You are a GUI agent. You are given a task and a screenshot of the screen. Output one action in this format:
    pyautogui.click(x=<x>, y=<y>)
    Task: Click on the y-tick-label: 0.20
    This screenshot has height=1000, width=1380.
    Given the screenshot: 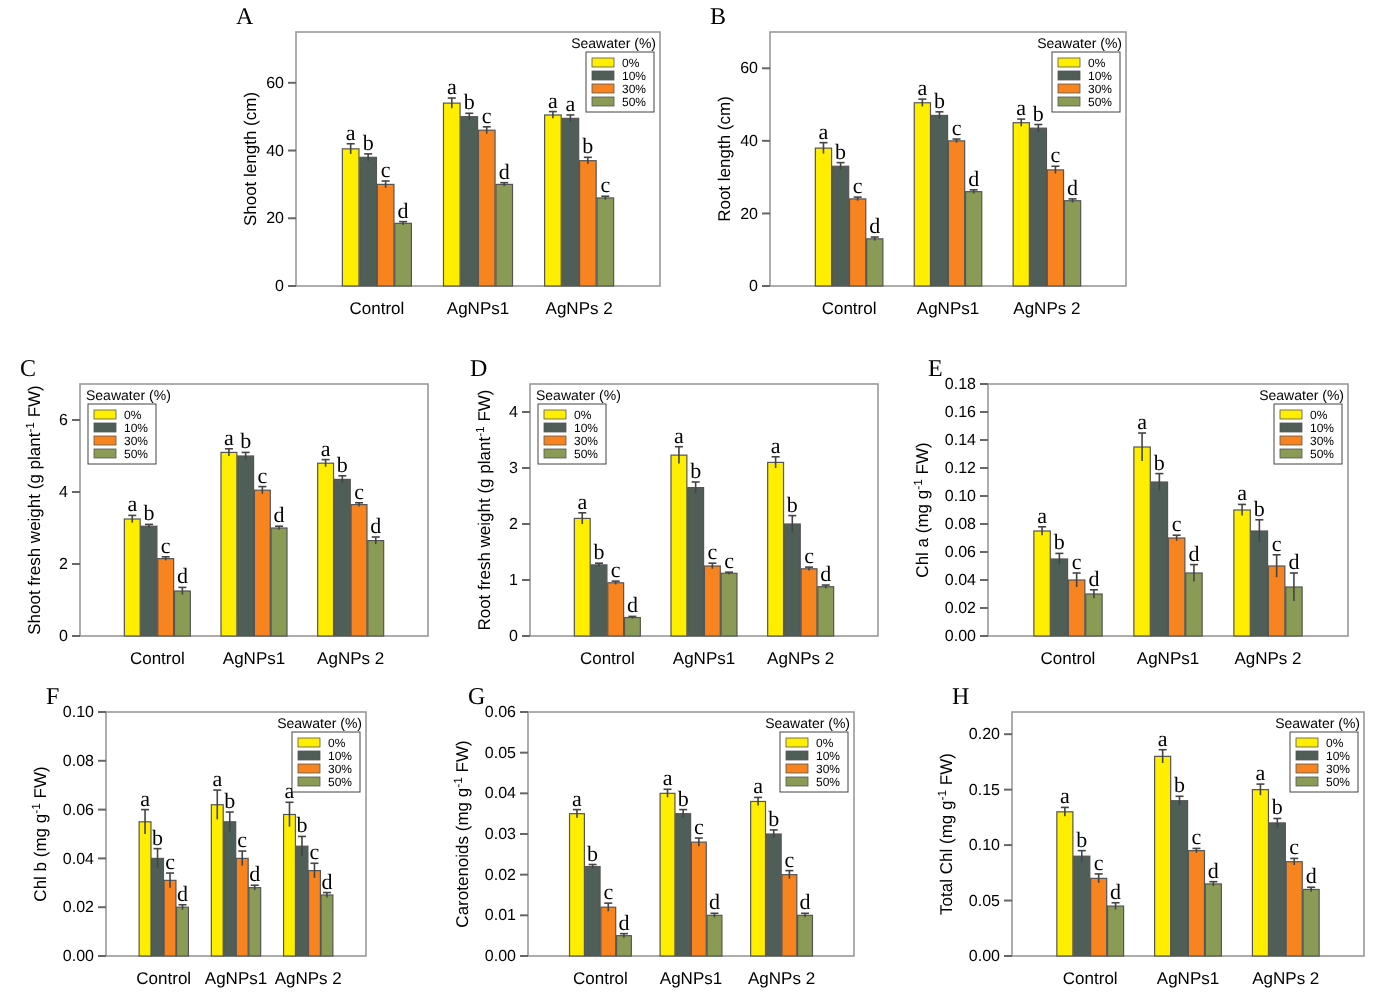 What is the action you would take?
    pyautogui.click(x=985, y=734)
    